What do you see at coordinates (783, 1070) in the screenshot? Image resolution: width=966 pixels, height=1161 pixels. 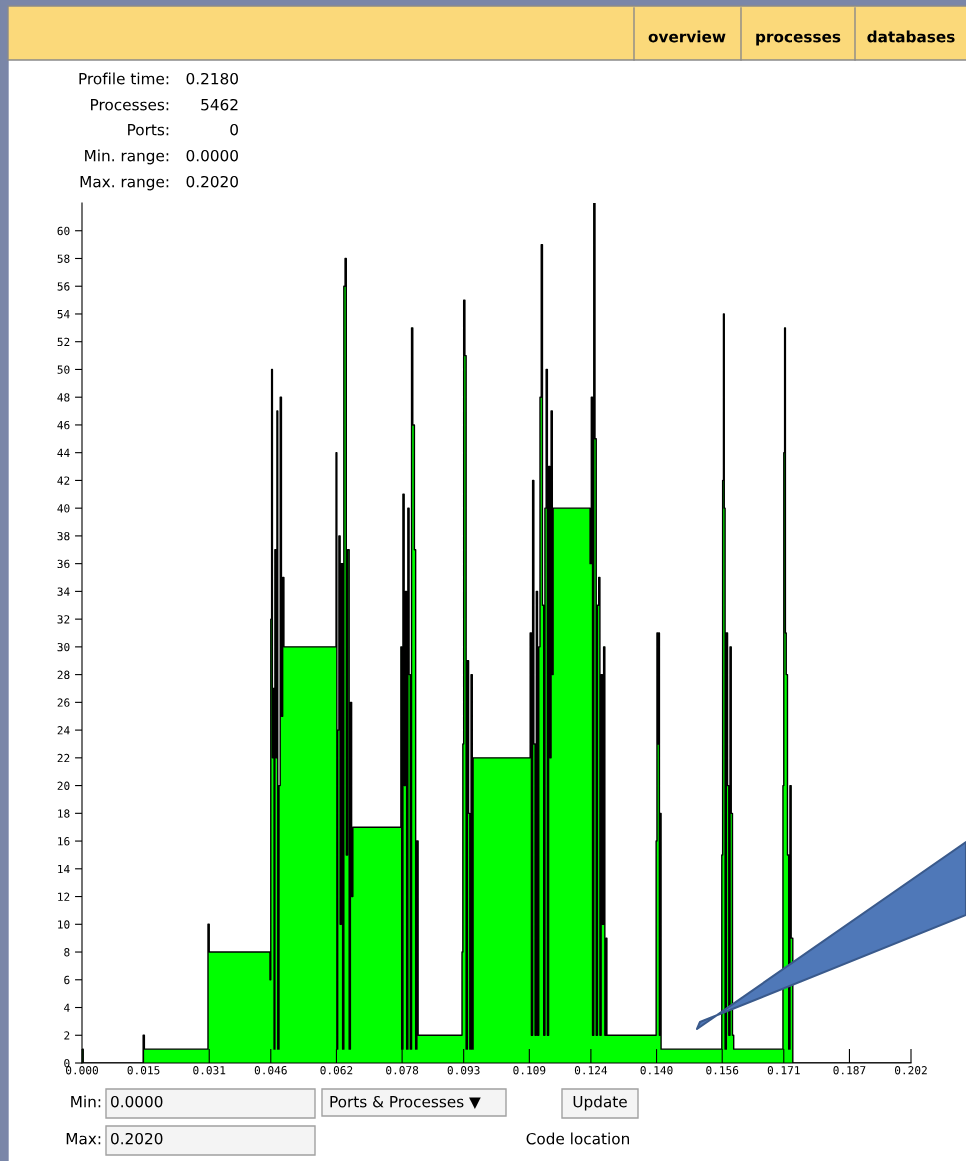 I see `x-tick-label: 0.171` at bounding box center [783, 1070].